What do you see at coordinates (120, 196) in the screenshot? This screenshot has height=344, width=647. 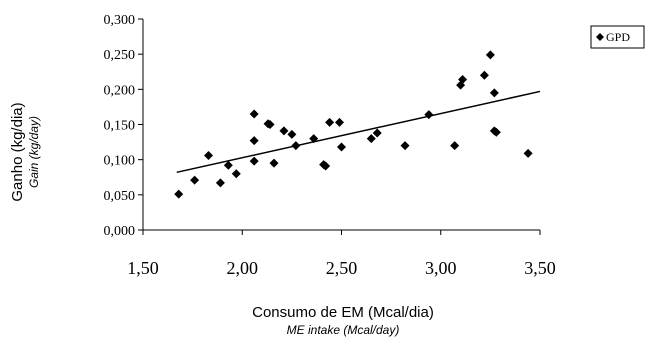 I see `y-tick-label: 0,050` at bounding box center [120, 196].